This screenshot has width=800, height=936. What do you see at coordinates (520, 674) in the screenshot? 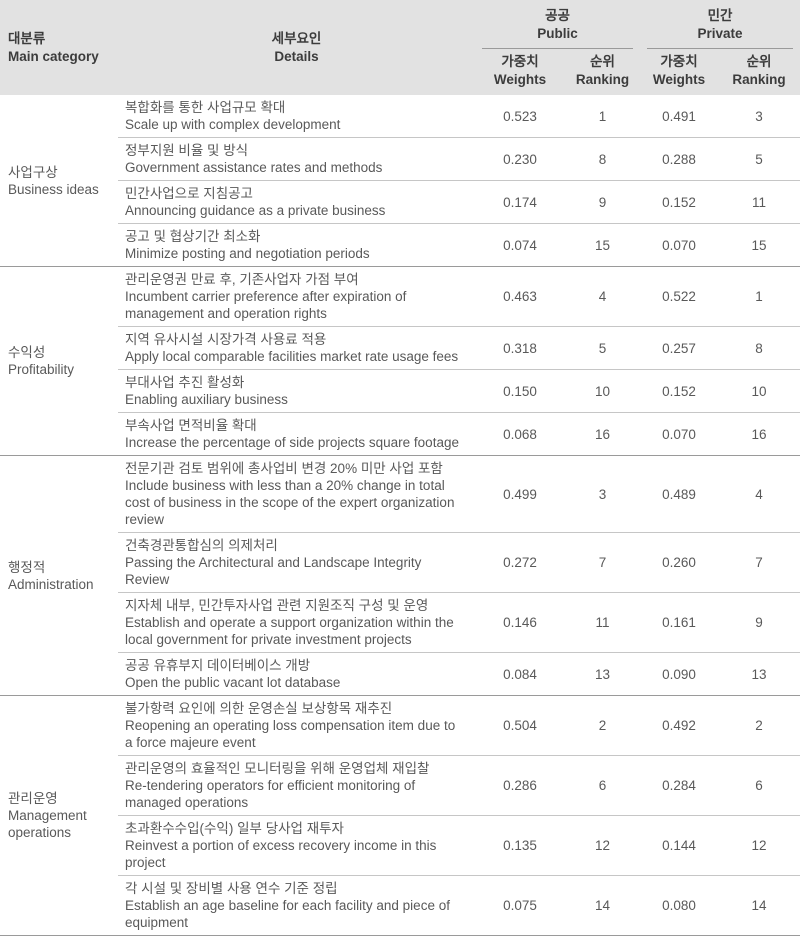
I see `public-weight: 0.084` at bounding box center [520, 674].